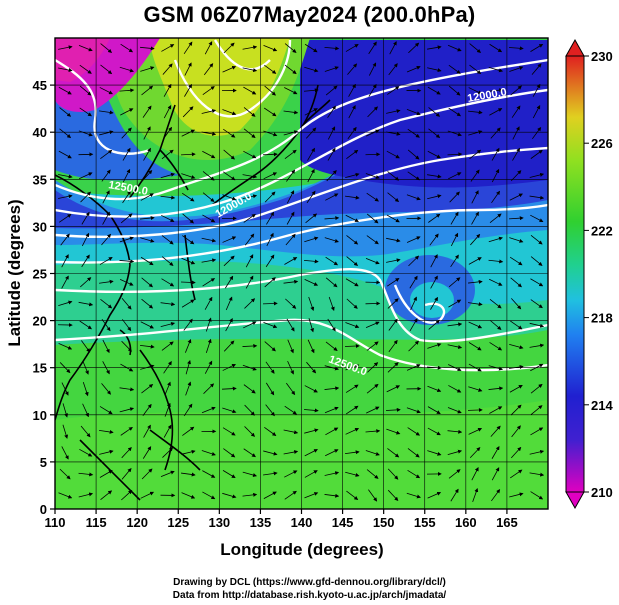 This screenshot has height=605, width=619. I want to click on x-tick-label: 160, so click(466, 522).